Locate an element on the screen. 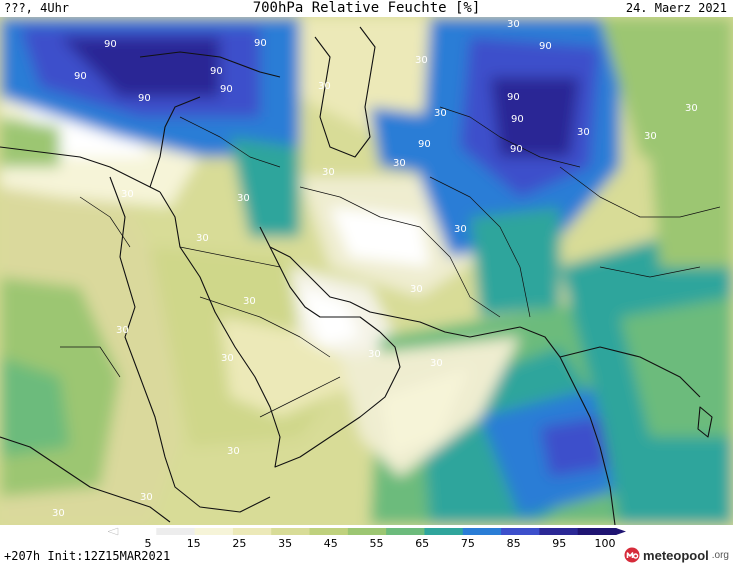 The image size is (733, 566). legend-end-arrow is located at coordinates (621, 531).